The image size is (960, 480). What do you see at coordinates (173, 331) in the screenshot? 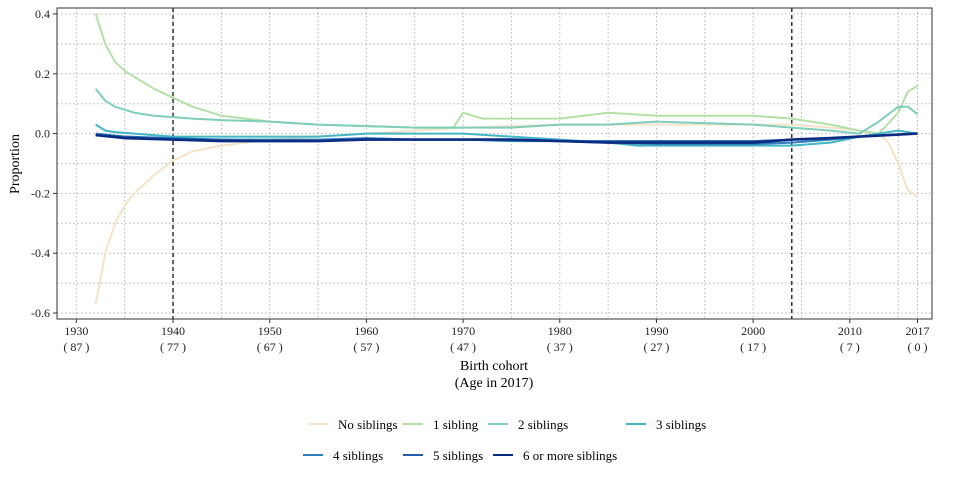
I see `x-tick-label: 1940` at bounding box center [173, 331].